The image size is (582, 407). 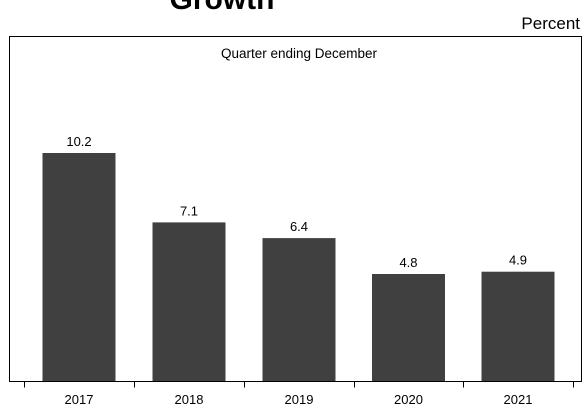 What do you see at coordinates (78, 141) in the screenshot?
I see `value-label-2017: 10.2` at bounding box center [78, 141].